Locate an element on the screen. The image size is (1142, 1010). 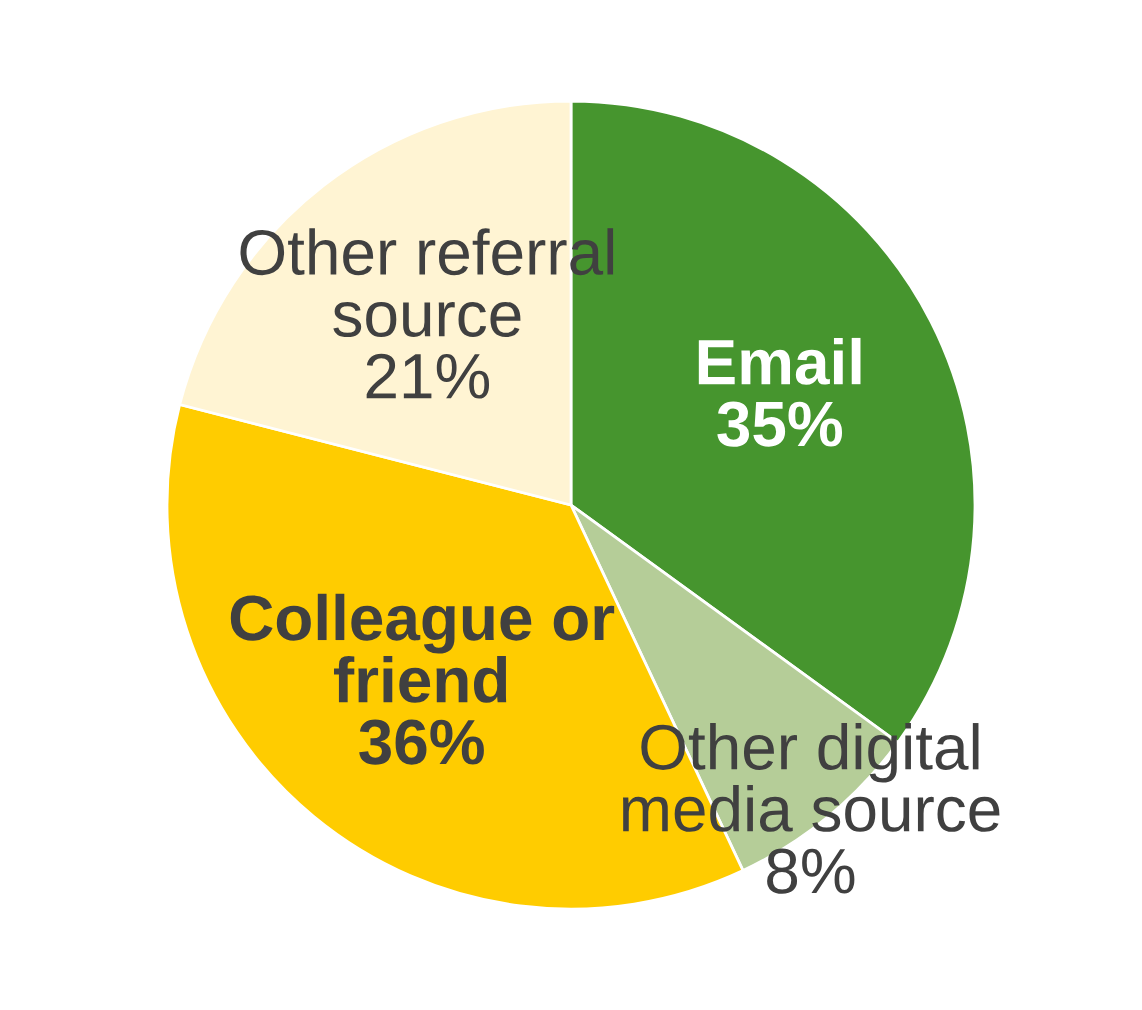
data-label: 21% is located at coordinates (428, 376).